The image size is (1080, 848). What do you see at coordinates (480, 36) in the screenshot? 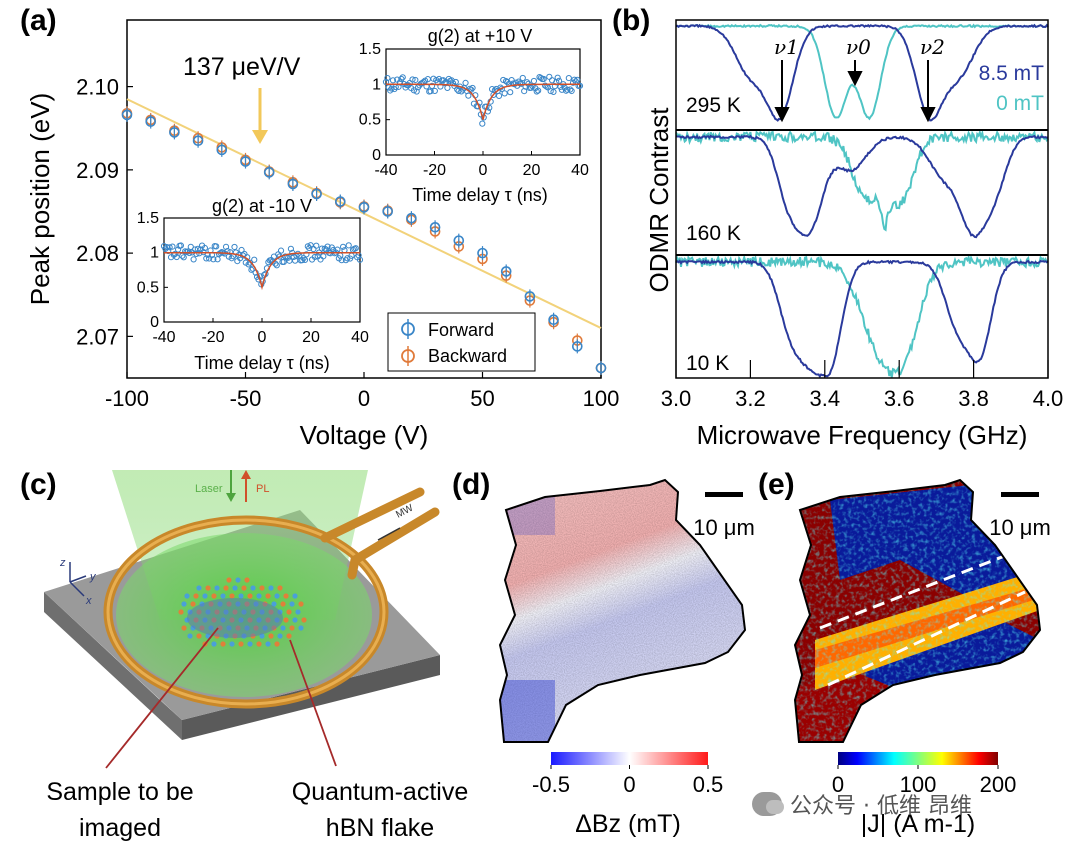
I see `inset-plus10v-title: g(2) at +10 V` at bounding box center [480, 36].